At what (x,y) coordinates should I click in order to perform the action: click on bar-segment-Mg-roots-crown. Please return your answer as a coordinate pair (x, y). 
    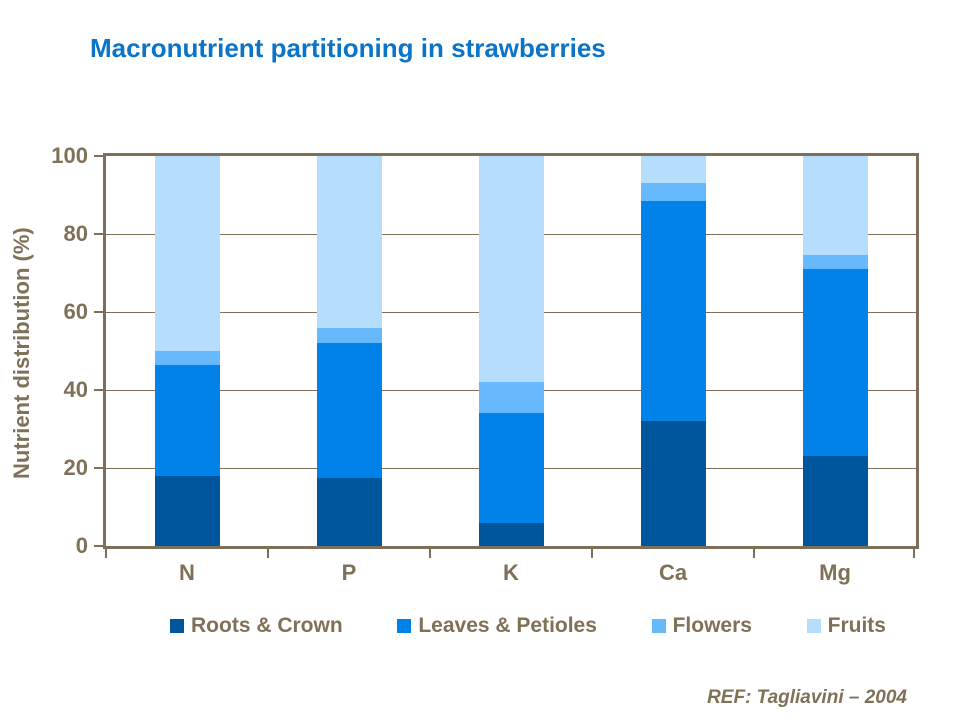
    Looking at the image, I should click on (835, 501).